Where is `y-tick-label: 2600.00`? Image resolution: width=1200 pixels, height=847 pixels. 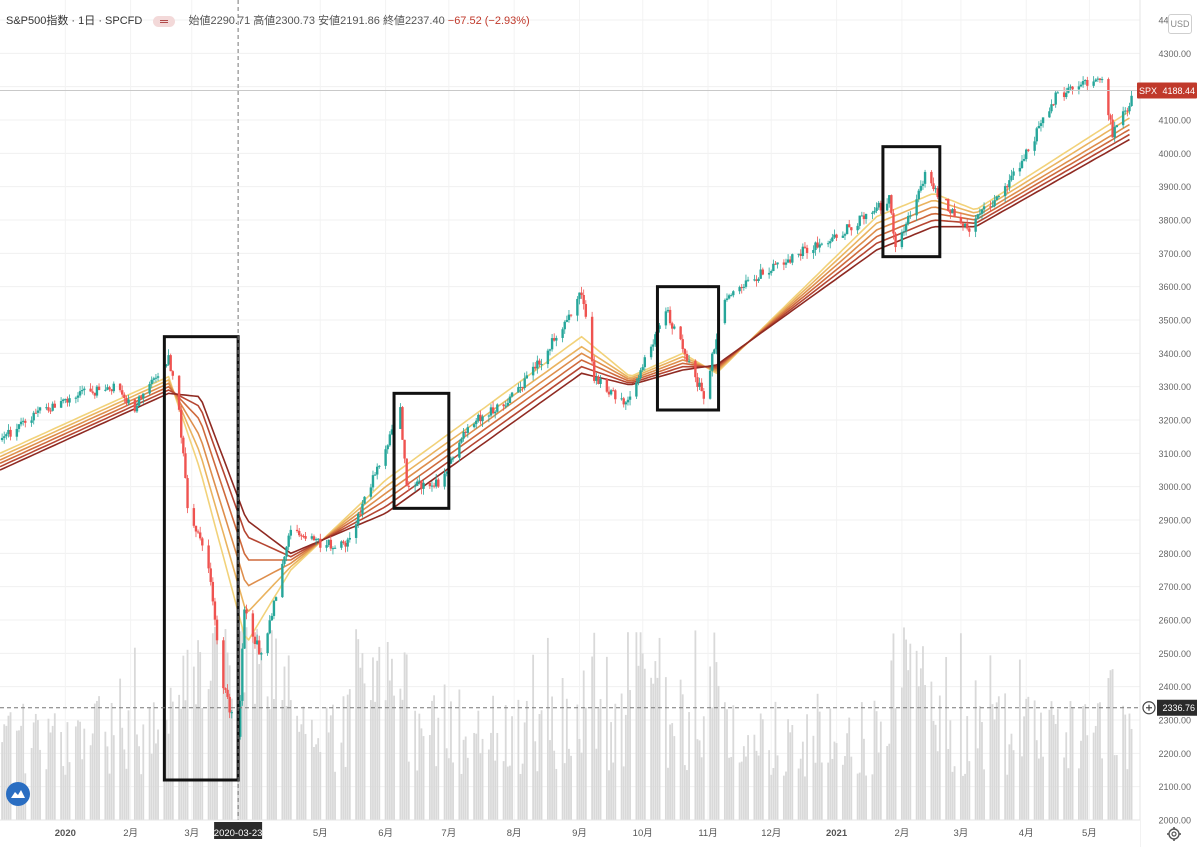
y-tick-label: 2600.00 is located at coordinates (1174, 621).